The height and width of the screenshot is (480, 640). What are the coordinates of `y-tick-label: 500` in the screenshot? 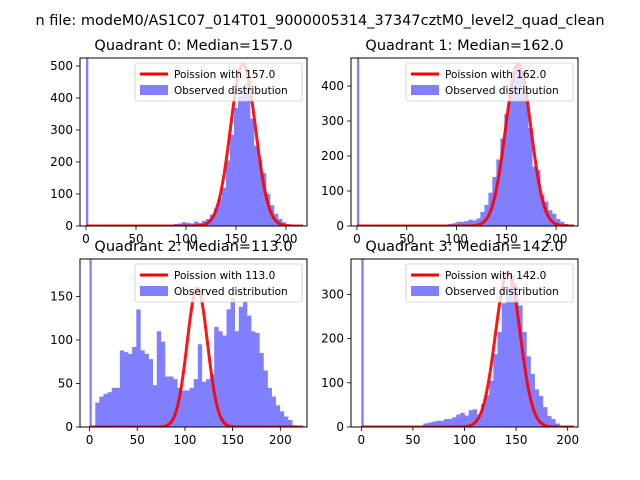 It's located at (61, 66).